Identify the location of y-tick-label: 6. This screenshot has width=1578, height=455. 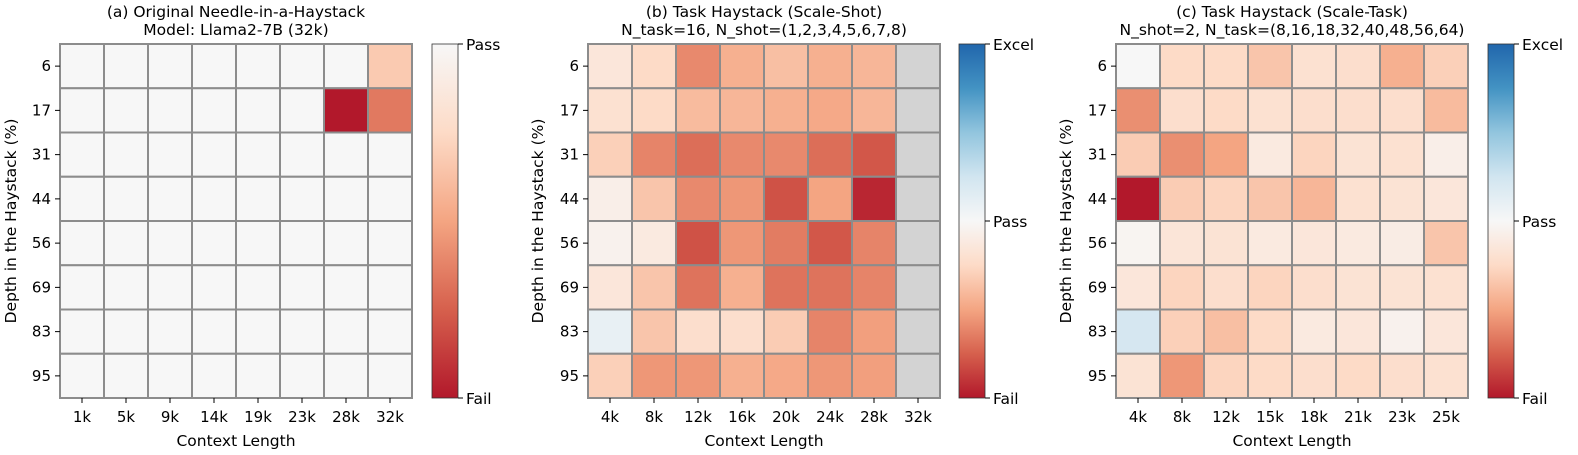
(574, 66).